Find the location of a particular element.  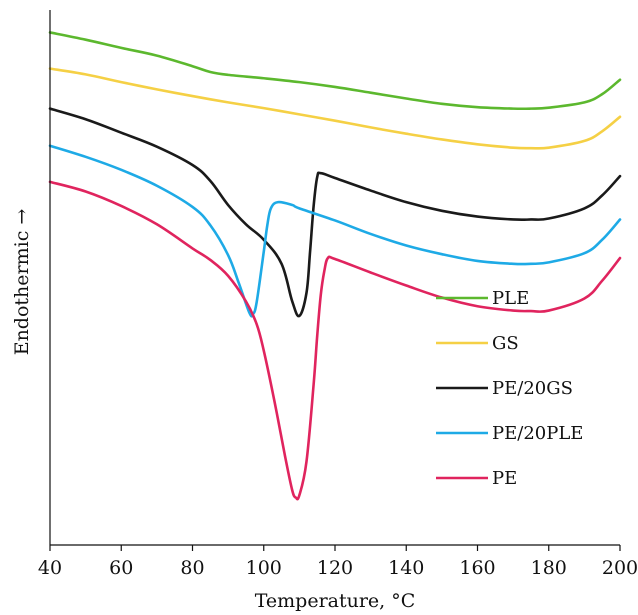

series-line-ple is located at coordinates (335, 71).